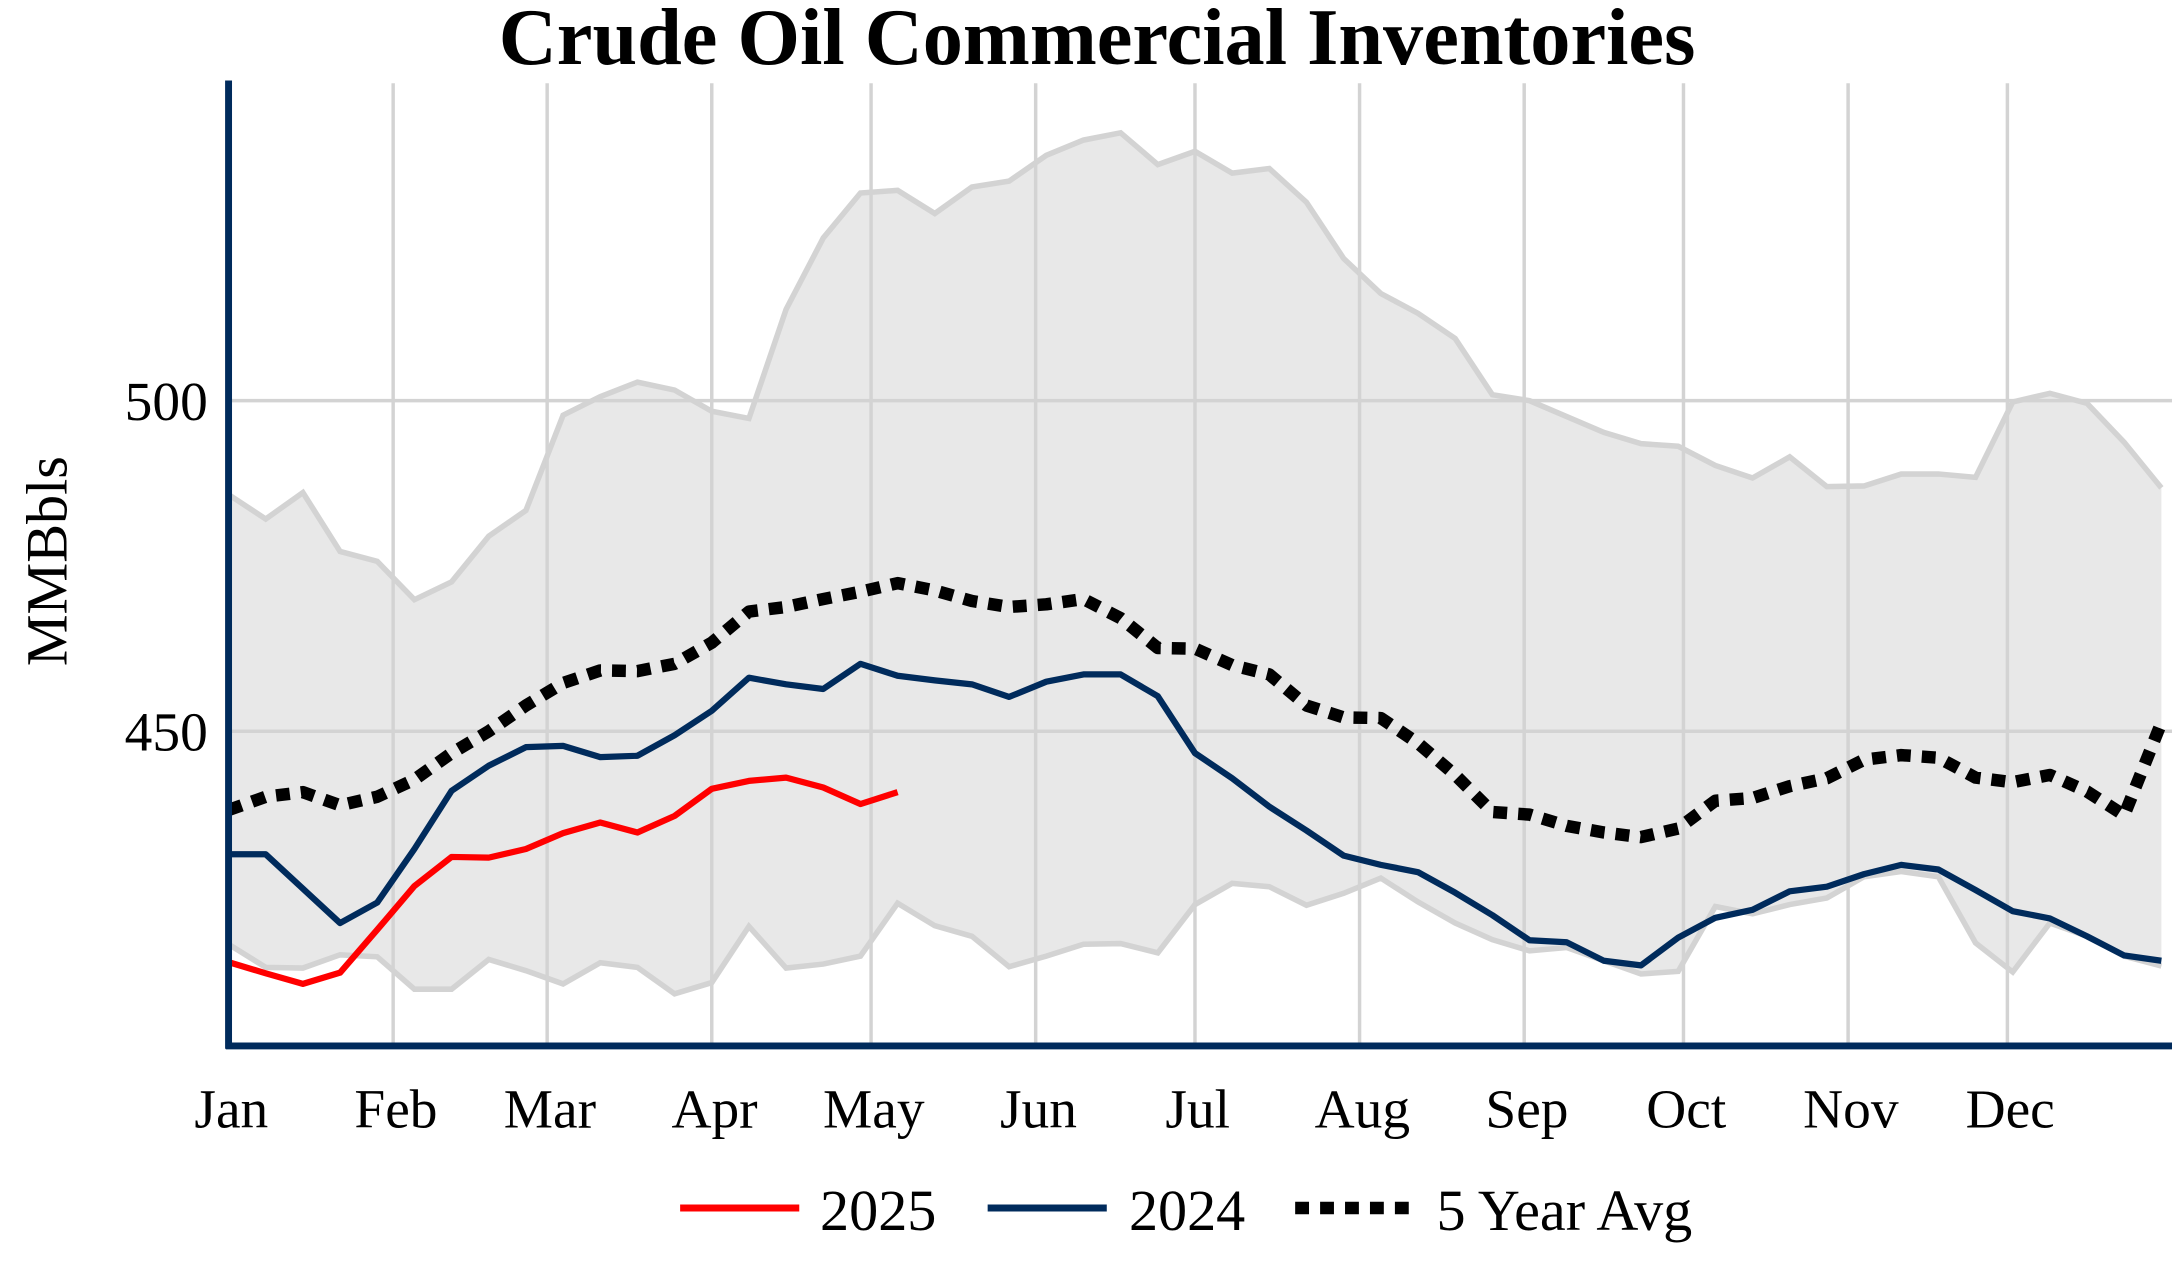 The width and height of the screenshot is (2172, 1276). What do you see at coordinates (395, 1109) in the screenshot?
I see `x-tick-label: Feb` at bounding box center [395, 1109].